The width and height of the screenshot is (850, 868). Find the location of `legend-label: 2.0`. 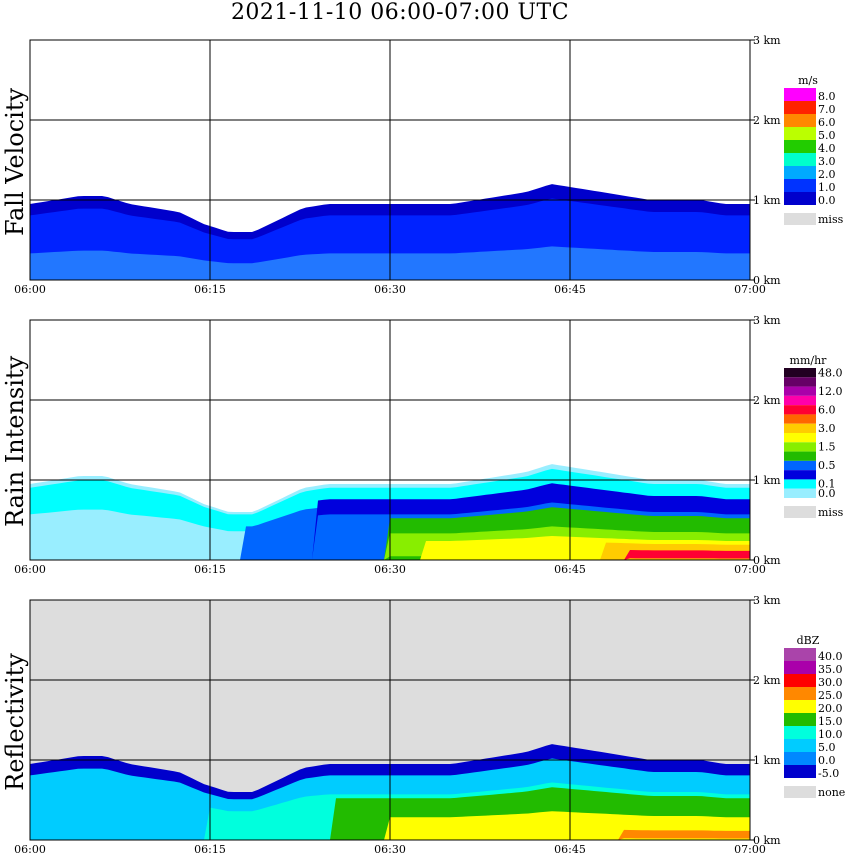

legend-label: 2.0 is located at coordinates (827, 174).